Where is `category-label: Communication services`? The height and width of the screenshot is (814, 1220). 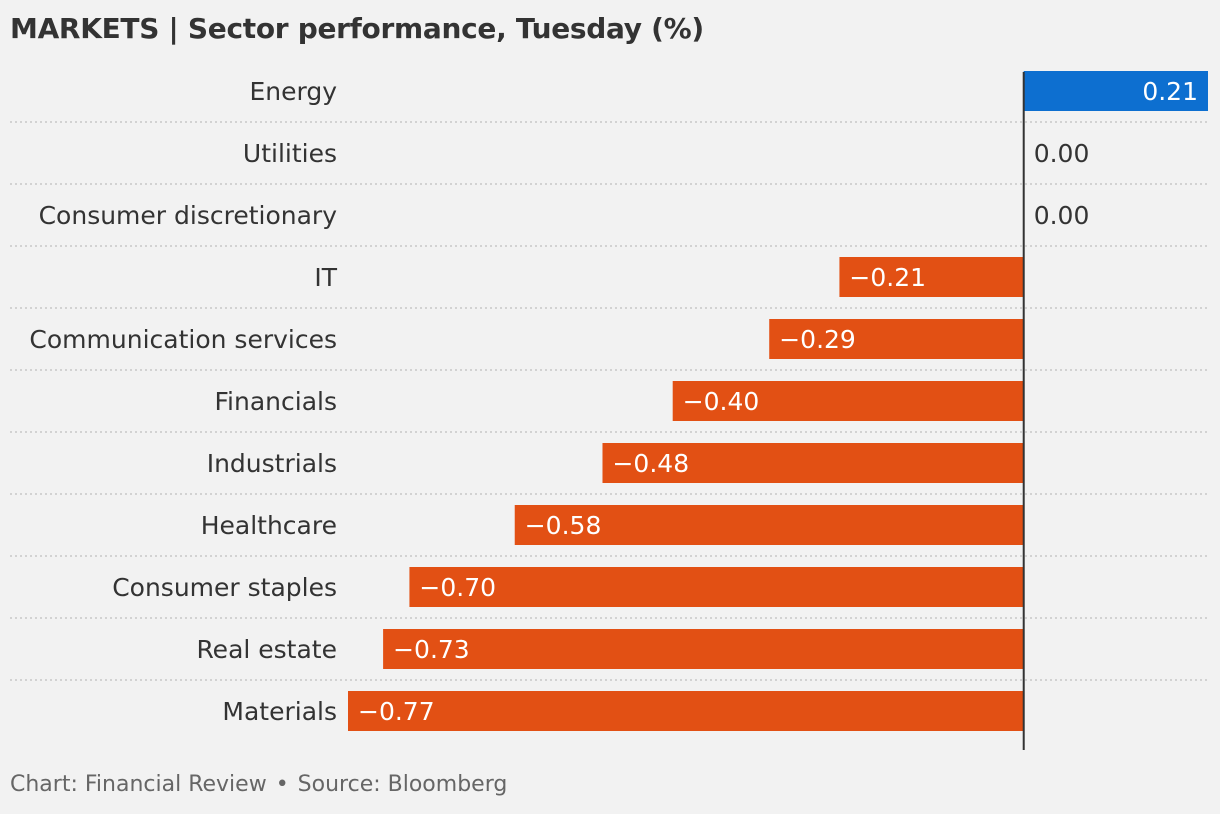 category-label: Communication services is located at coordinates (183, 339).